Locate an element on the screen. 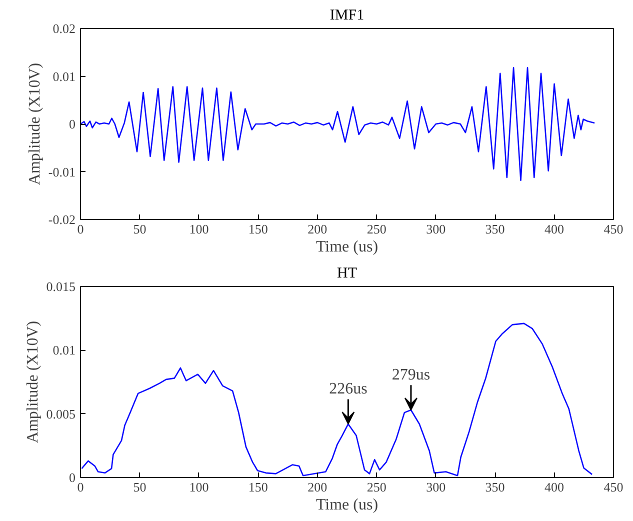 Image resolution: width=633 pixels, height=521 pixels. y-tick-label: 0.015 is located at coordinates (61, 286).